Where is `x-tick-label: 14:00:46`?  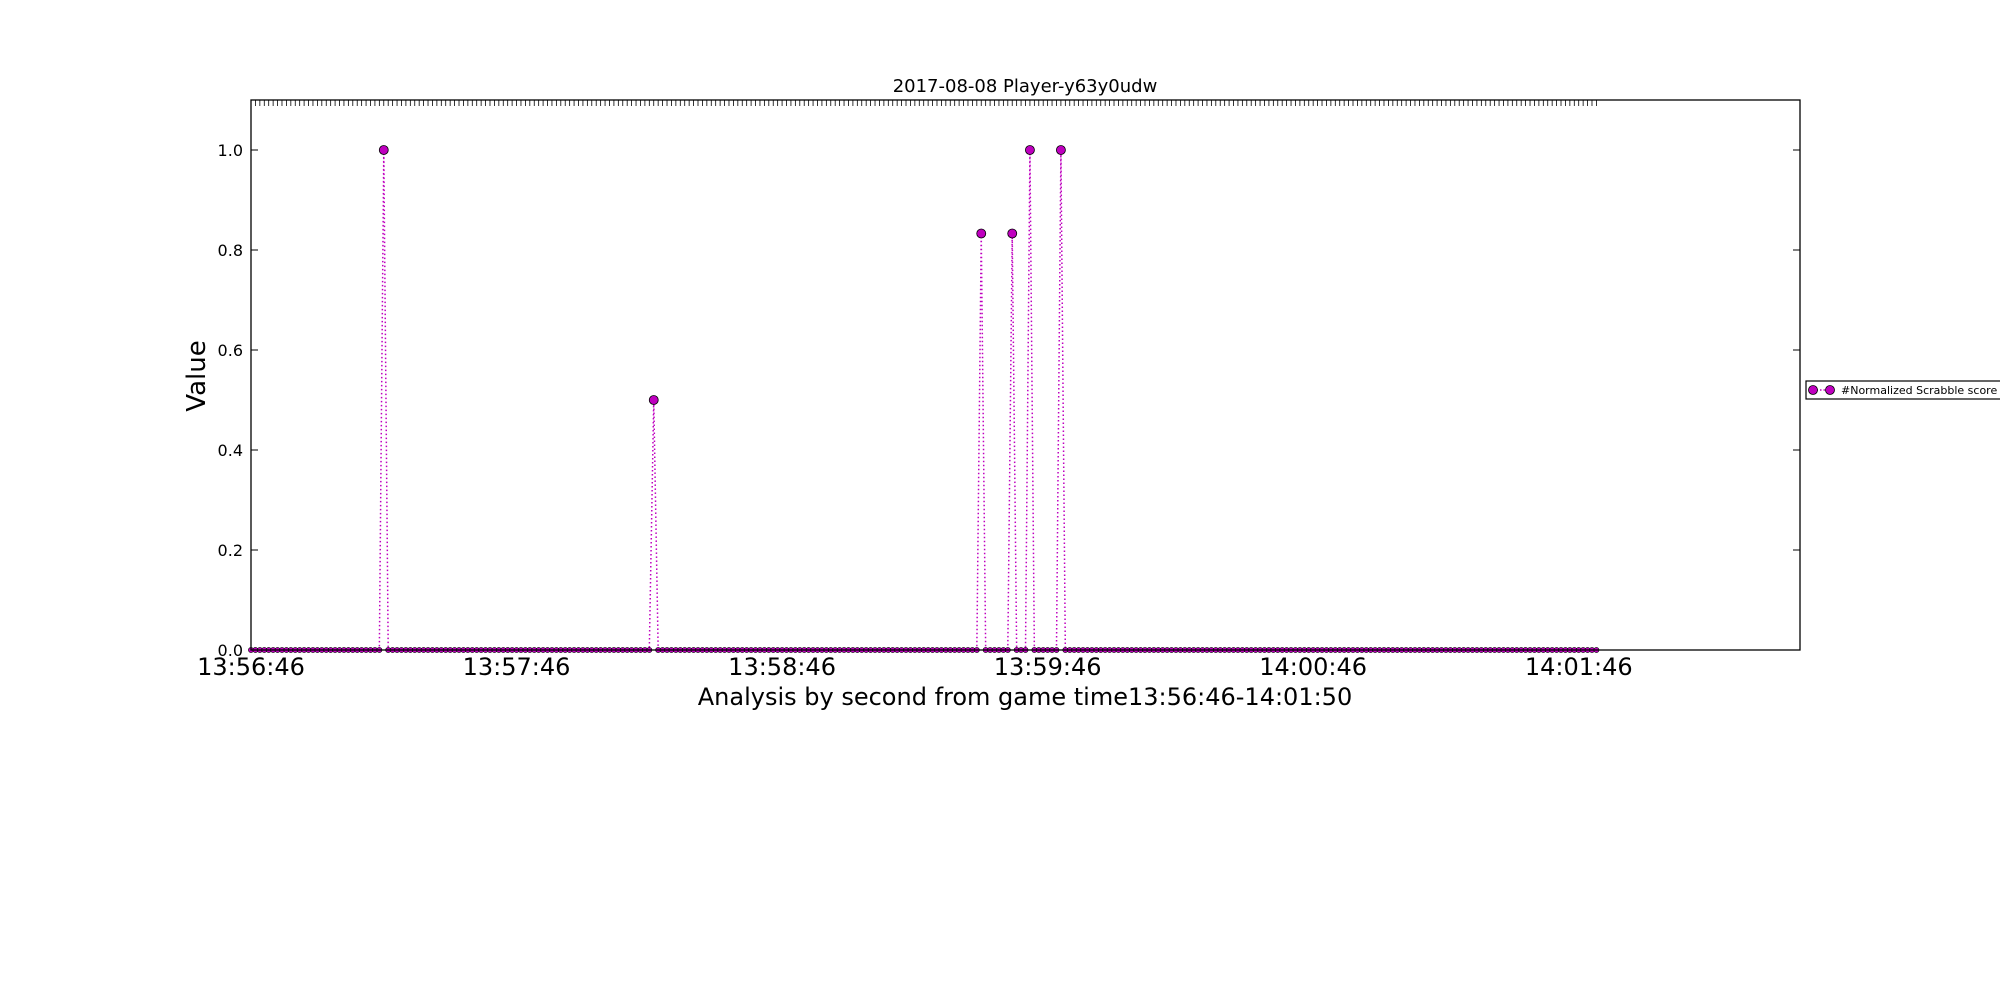 x-tick-label: 14:00:46 is located at coordinates (1313, 667).